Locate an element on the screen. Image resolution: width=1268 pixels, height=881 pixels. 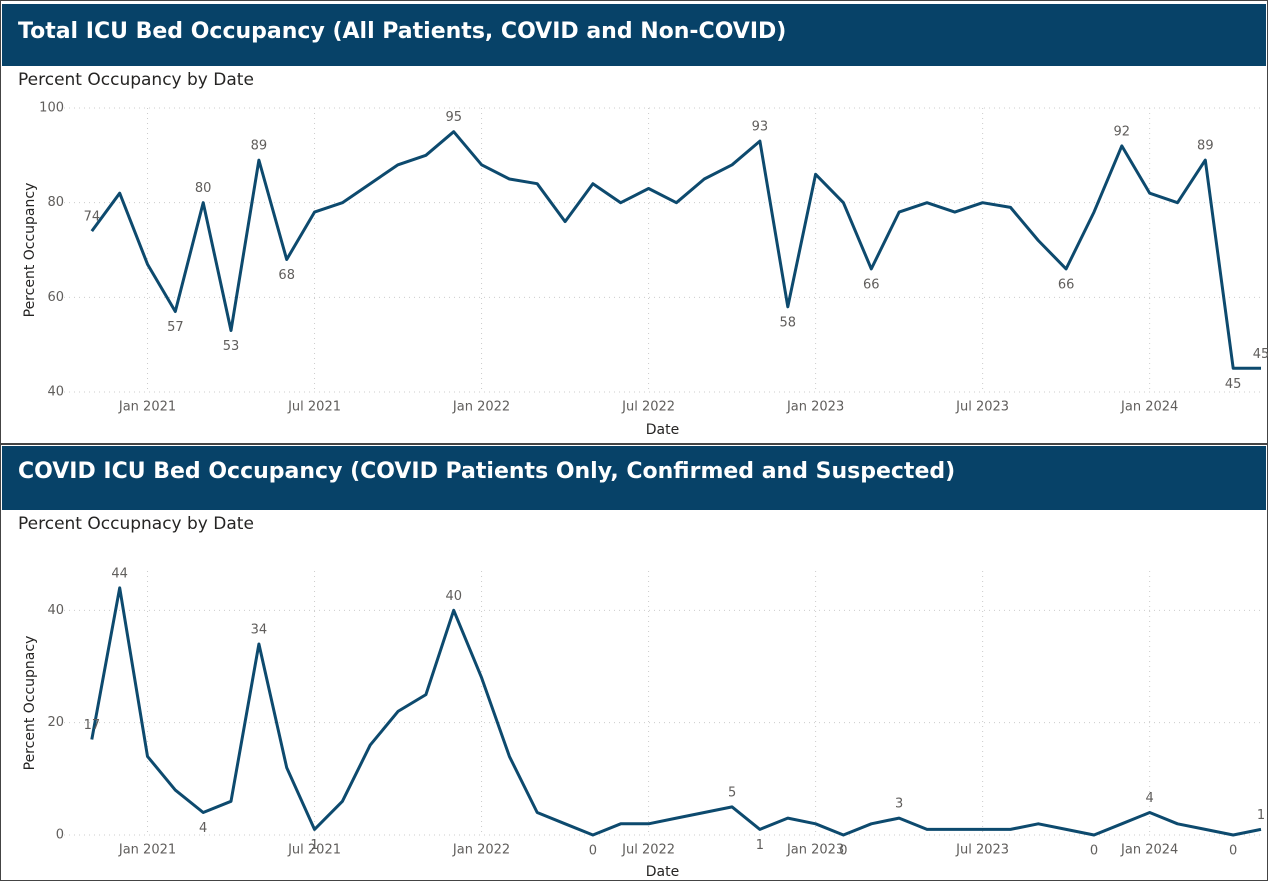
data-label: 92 is located at coordinates (1122, 131).